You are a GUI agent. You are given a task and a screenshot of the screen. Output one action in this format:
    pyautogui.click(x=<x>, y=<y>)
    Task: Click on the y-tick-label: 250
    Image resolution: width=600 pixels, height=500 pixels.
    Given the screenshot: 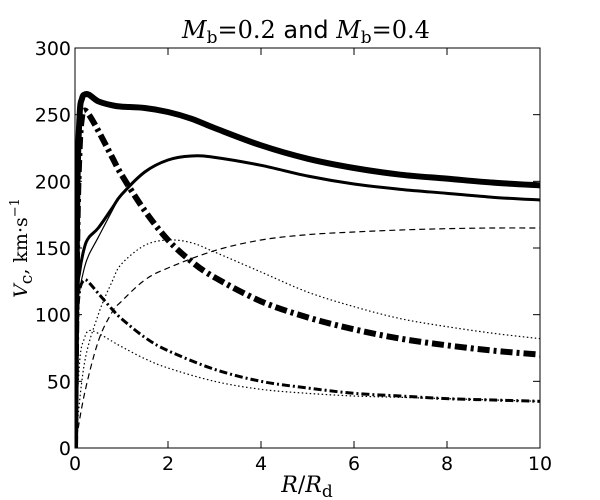 What is the action you would take?
    pyautogui.click(x=53, y=116)
    